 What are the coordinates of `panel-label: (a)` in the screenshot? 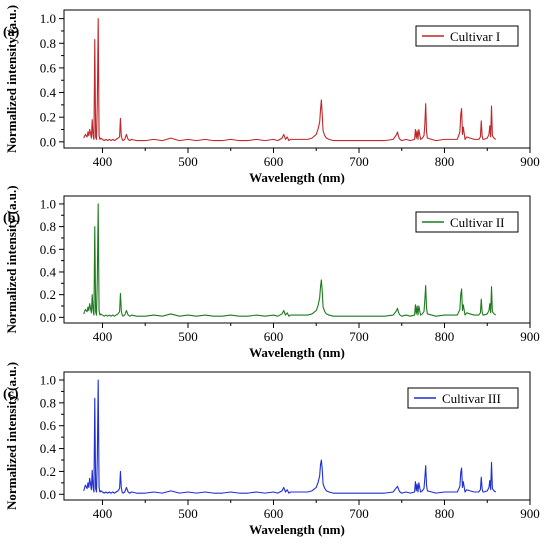 It's located at (11, 32).